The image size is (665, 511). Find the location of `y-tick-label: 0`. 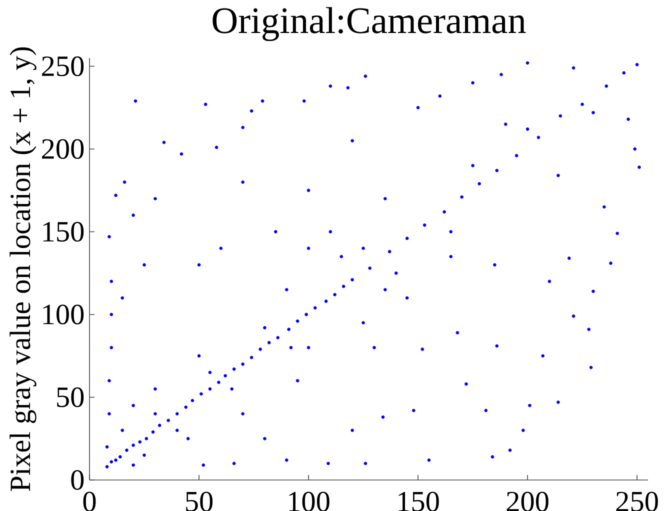

y-tick-label: 0 is located at coordinates (77, 480).